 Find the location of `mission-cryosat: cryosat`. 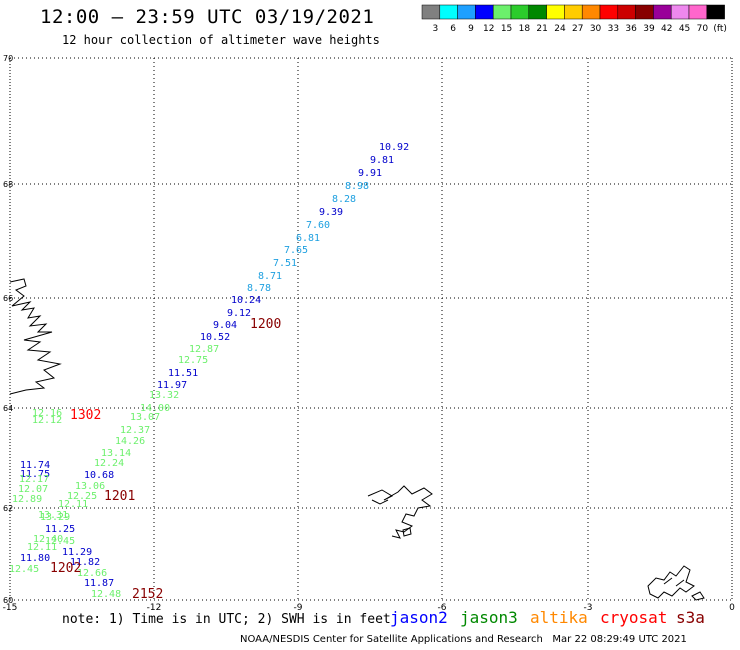

mission-cryosat: cryosat is located at coordinates (634, 617).